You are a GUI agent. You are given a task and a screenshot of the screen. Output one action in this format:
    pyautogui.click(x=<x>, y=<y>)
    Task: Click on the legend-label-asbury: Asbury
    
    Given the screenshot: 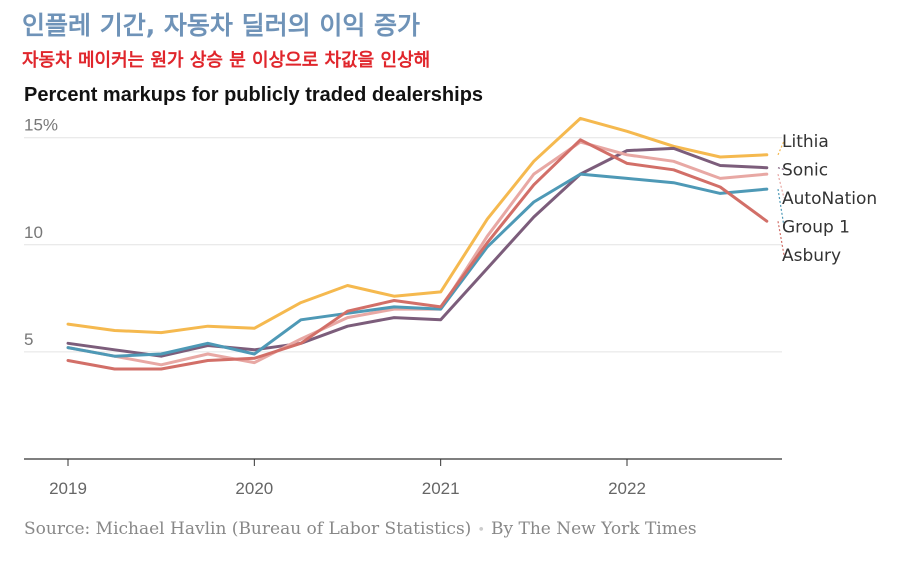 What is the action you would take?
    pyautogui.click(x=811, y=256)
    